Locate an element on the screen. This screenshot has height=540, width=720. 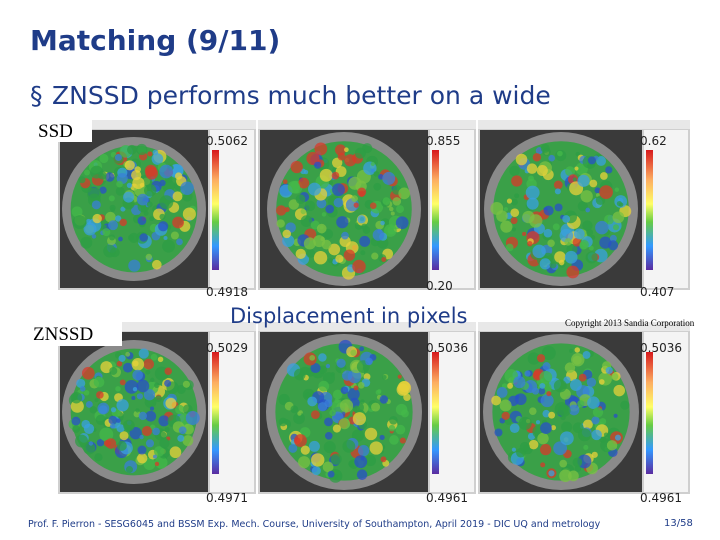
bullet-text: ZNSSD performs much better on a wide is located at coordinates (301, 95).